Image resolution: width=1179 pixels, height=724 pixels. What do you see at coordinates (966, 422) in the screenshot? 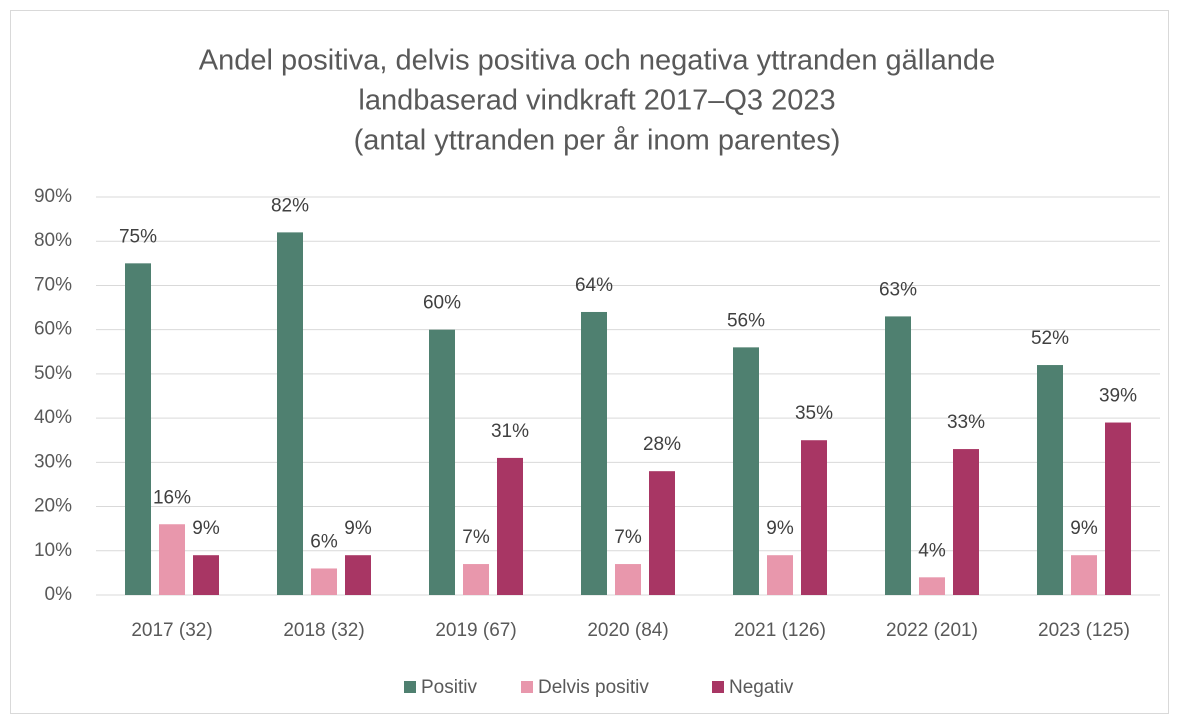
I see `data-label: 33%` at bounding box center [966, 422].